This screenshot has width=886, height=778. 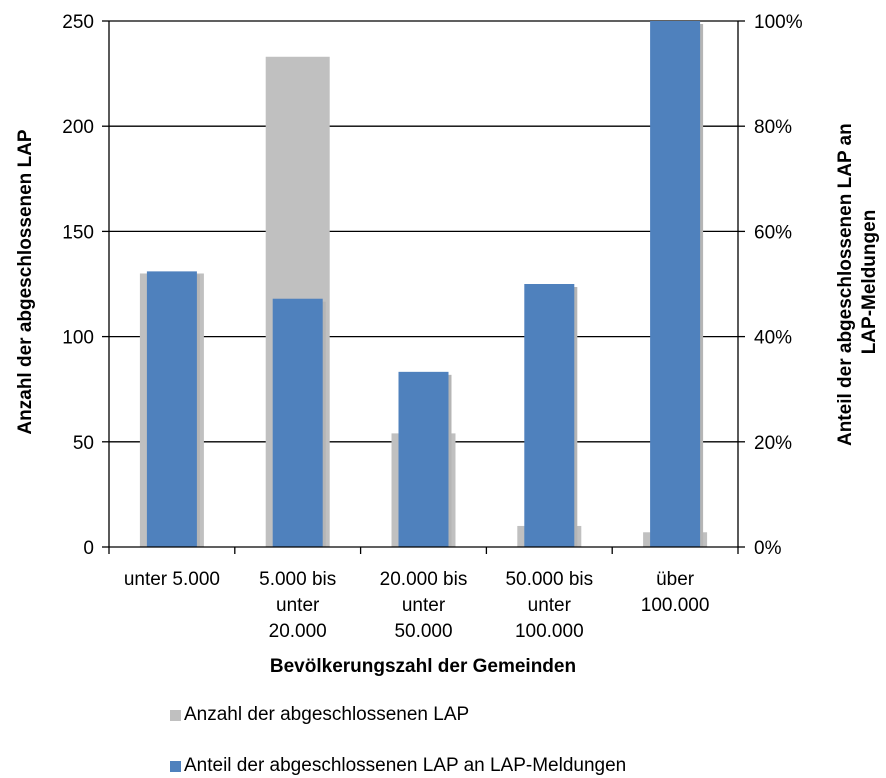 What do you see at coordinates (549, 579) in the screenshot?
I see `x-tick-label-line: 50.000 bis` at bounding box center [549, 579].